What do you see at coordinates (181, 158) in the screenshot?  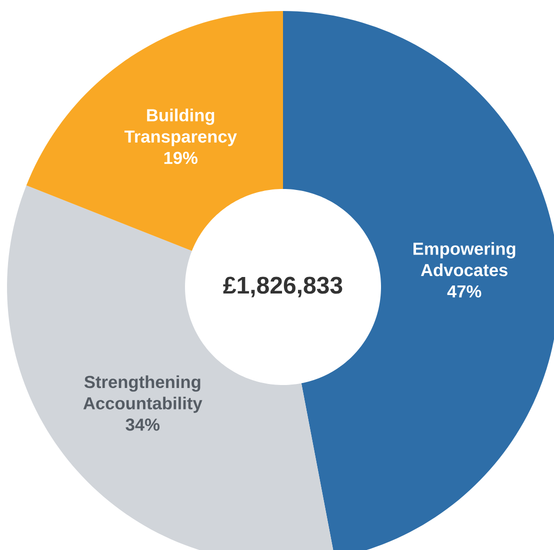 I see `data-label: 19%` at bounding box center [181, 158].